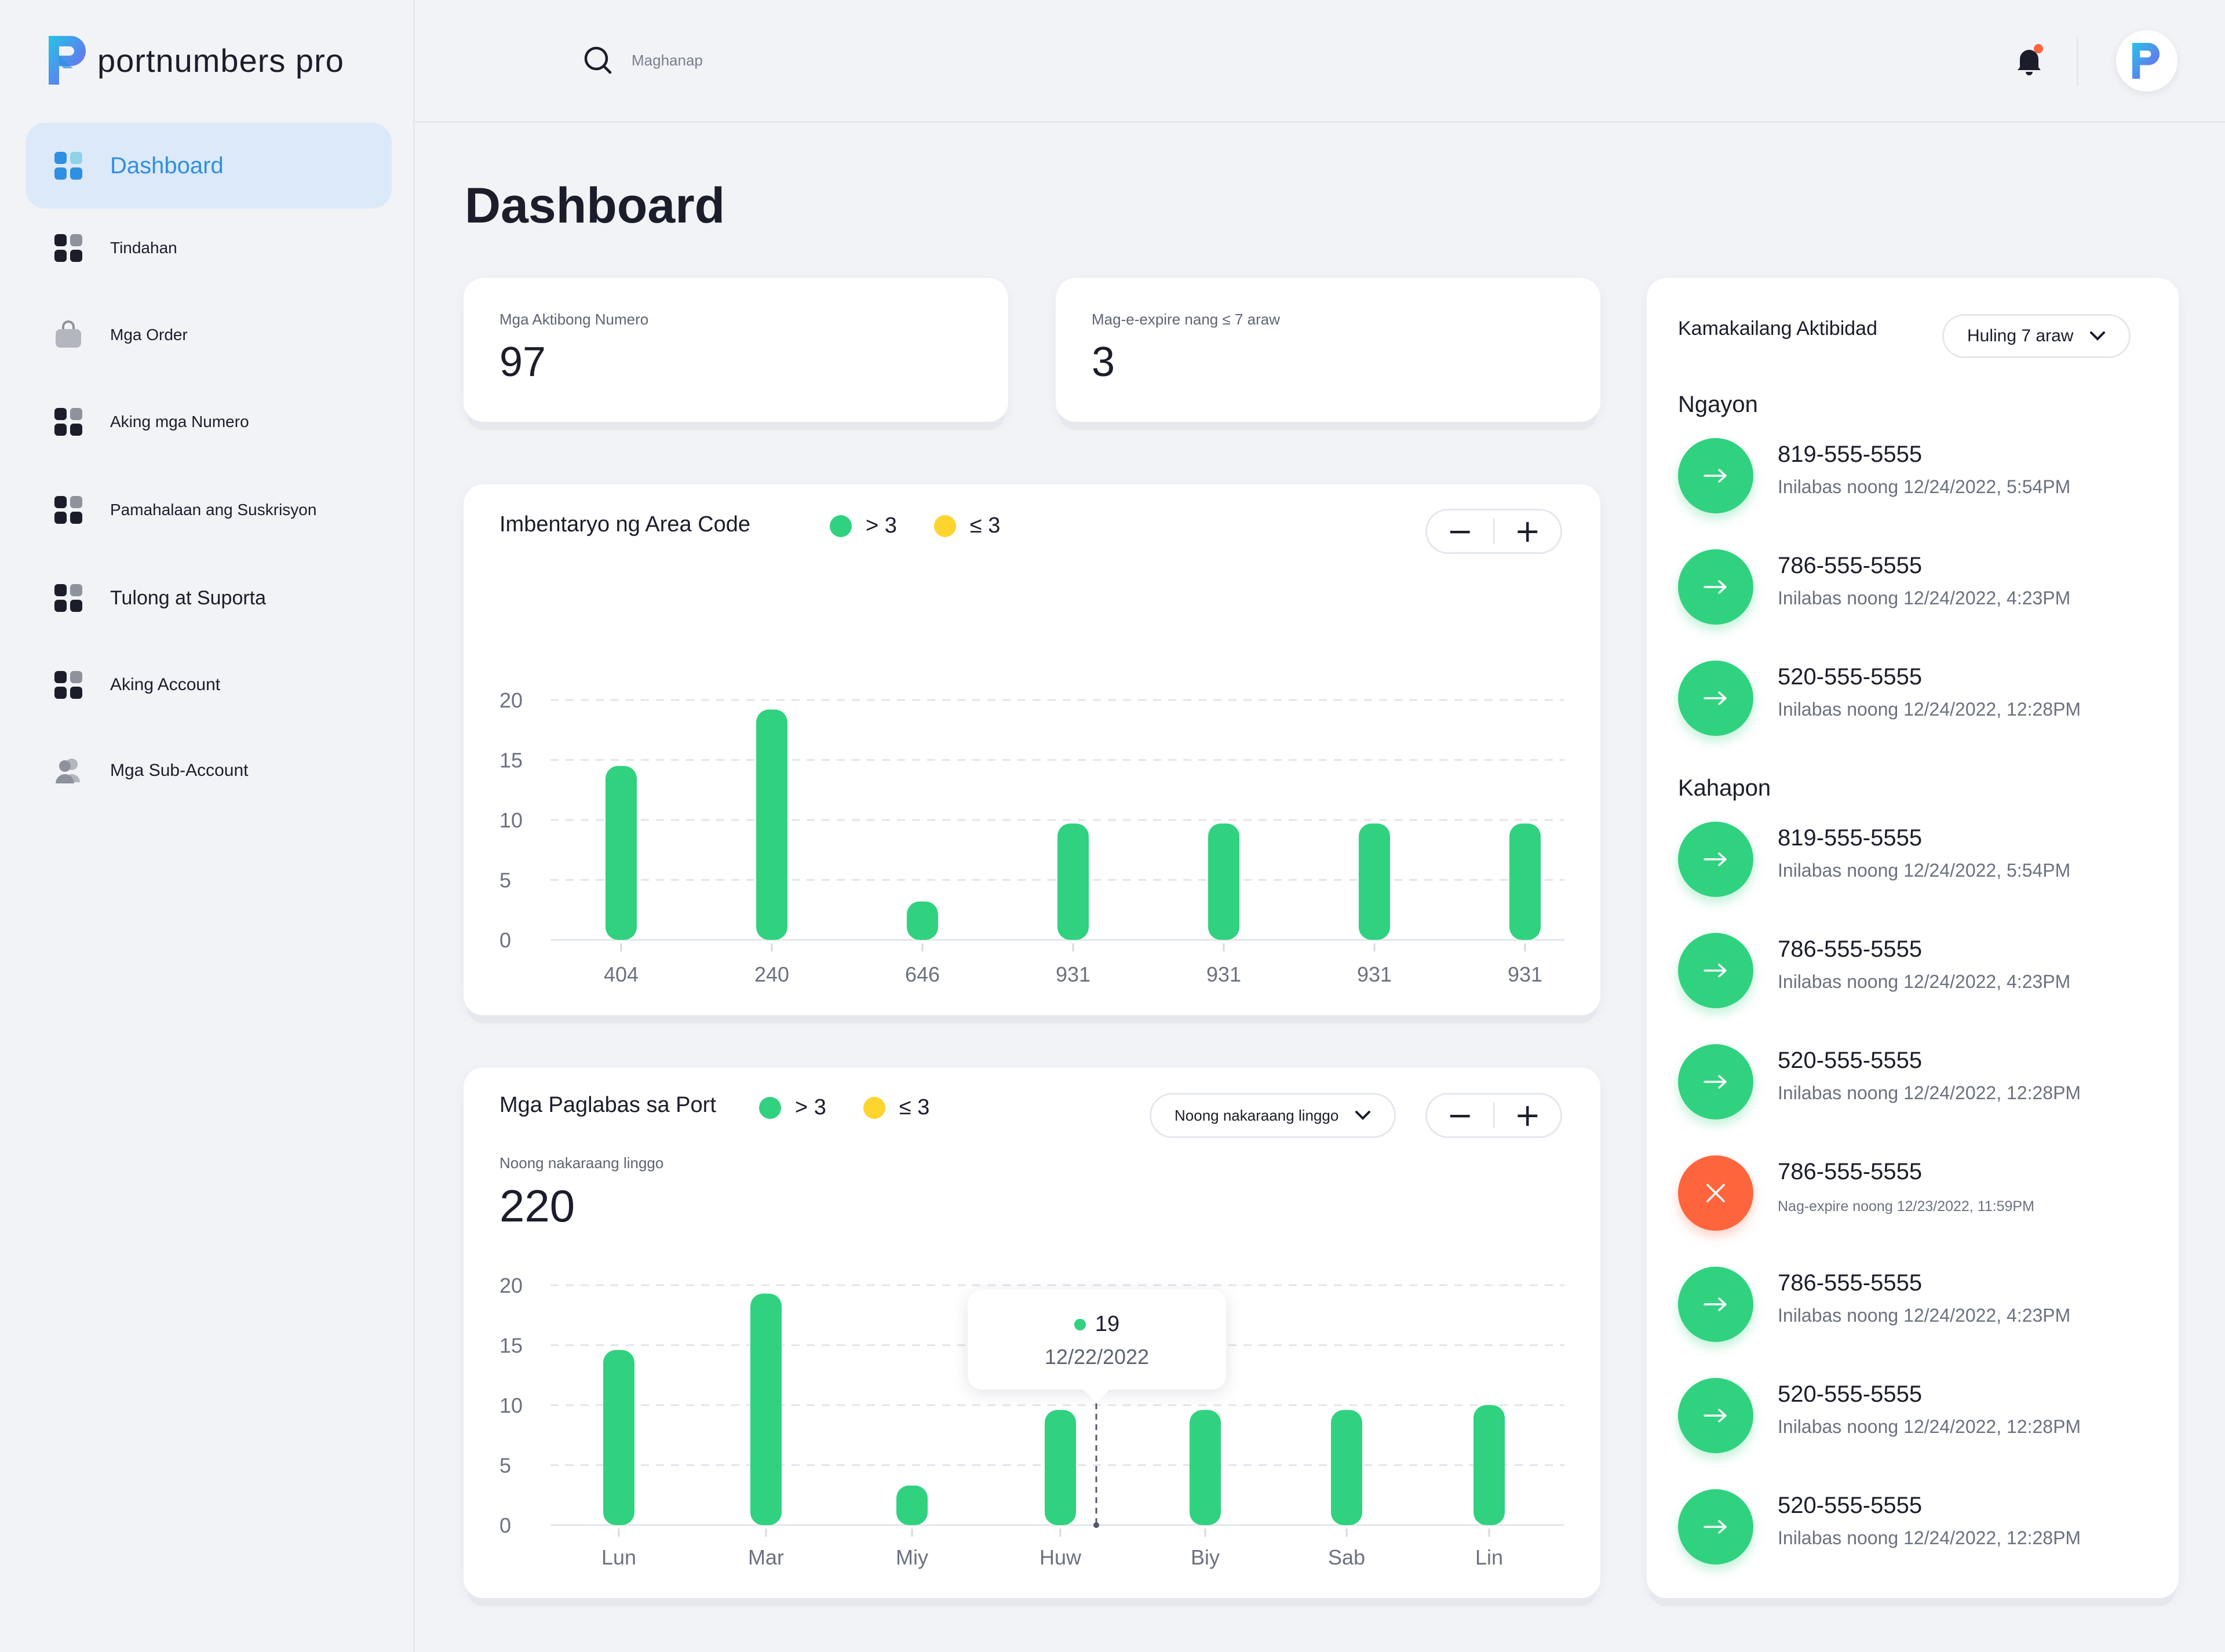  What do you see at coordinates (595, 206) in the screenshot?
I see `page-title: Dashboard` at bounding box center [595, 206].